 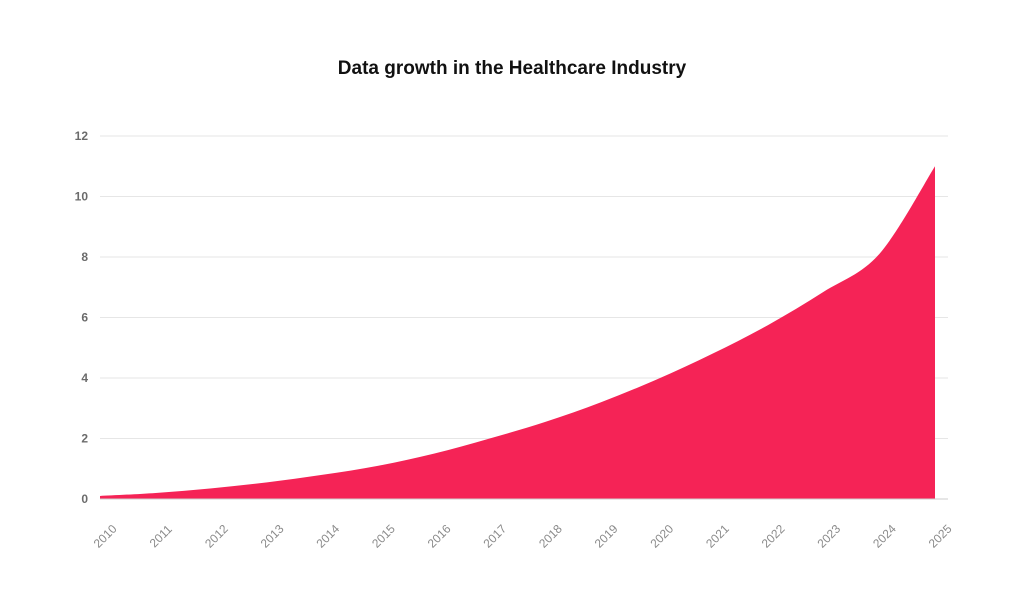 I want to click on y-tick-label: 12, so click(x=82, y=136).